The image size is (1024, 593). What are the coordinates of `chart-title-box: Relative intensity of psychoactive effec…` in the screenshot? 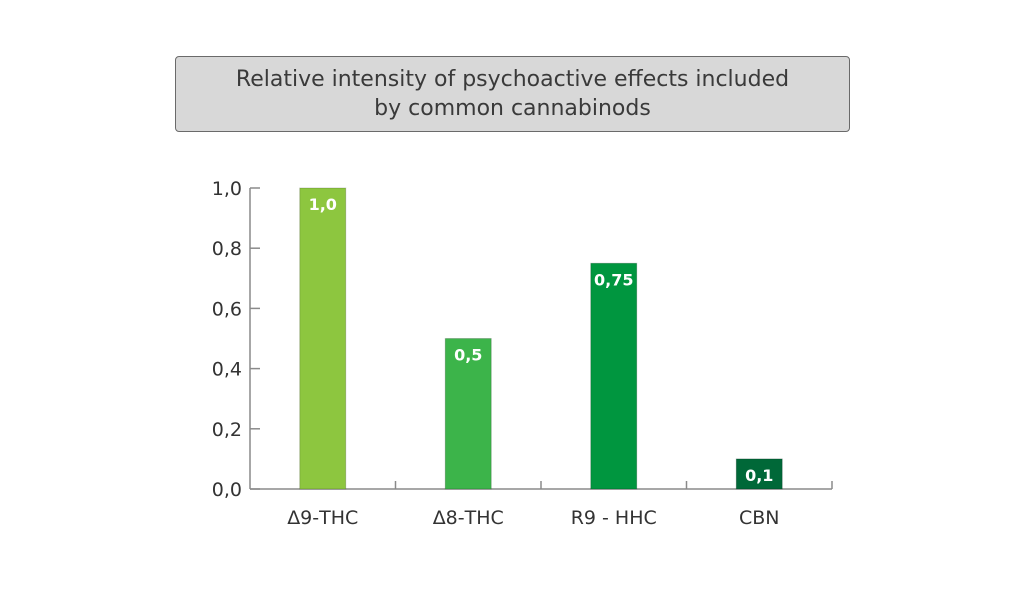 It's located at (512, 94).